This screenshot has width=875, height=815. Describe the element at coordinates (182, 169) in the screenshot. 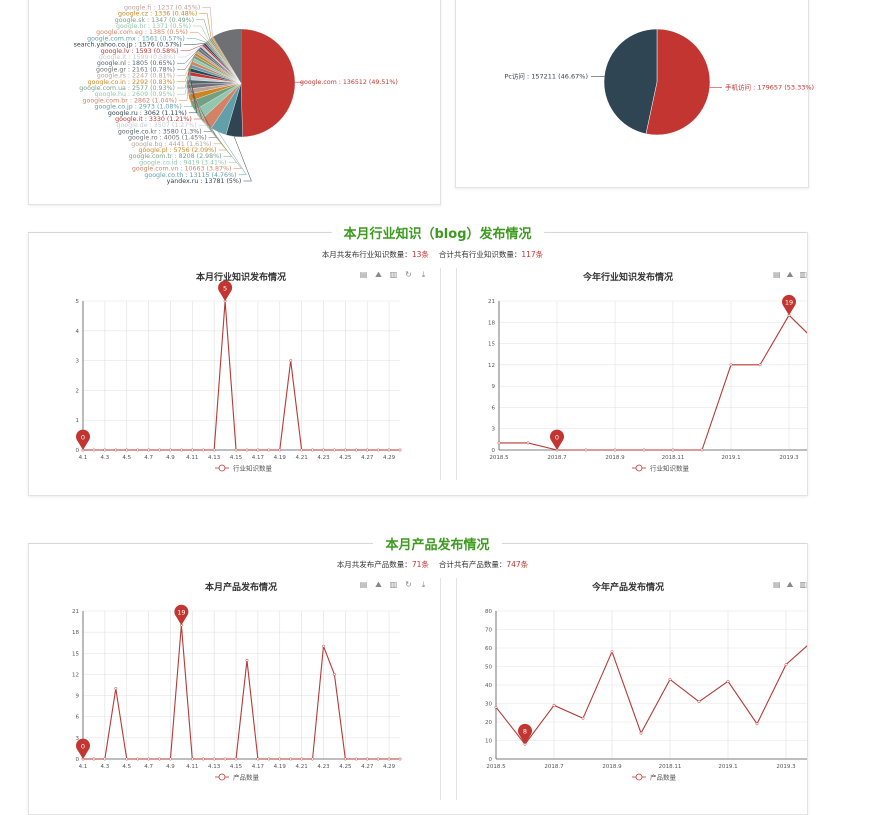

I see `pie-label: google.com.vn : 10663 (3.87%)` at that location.